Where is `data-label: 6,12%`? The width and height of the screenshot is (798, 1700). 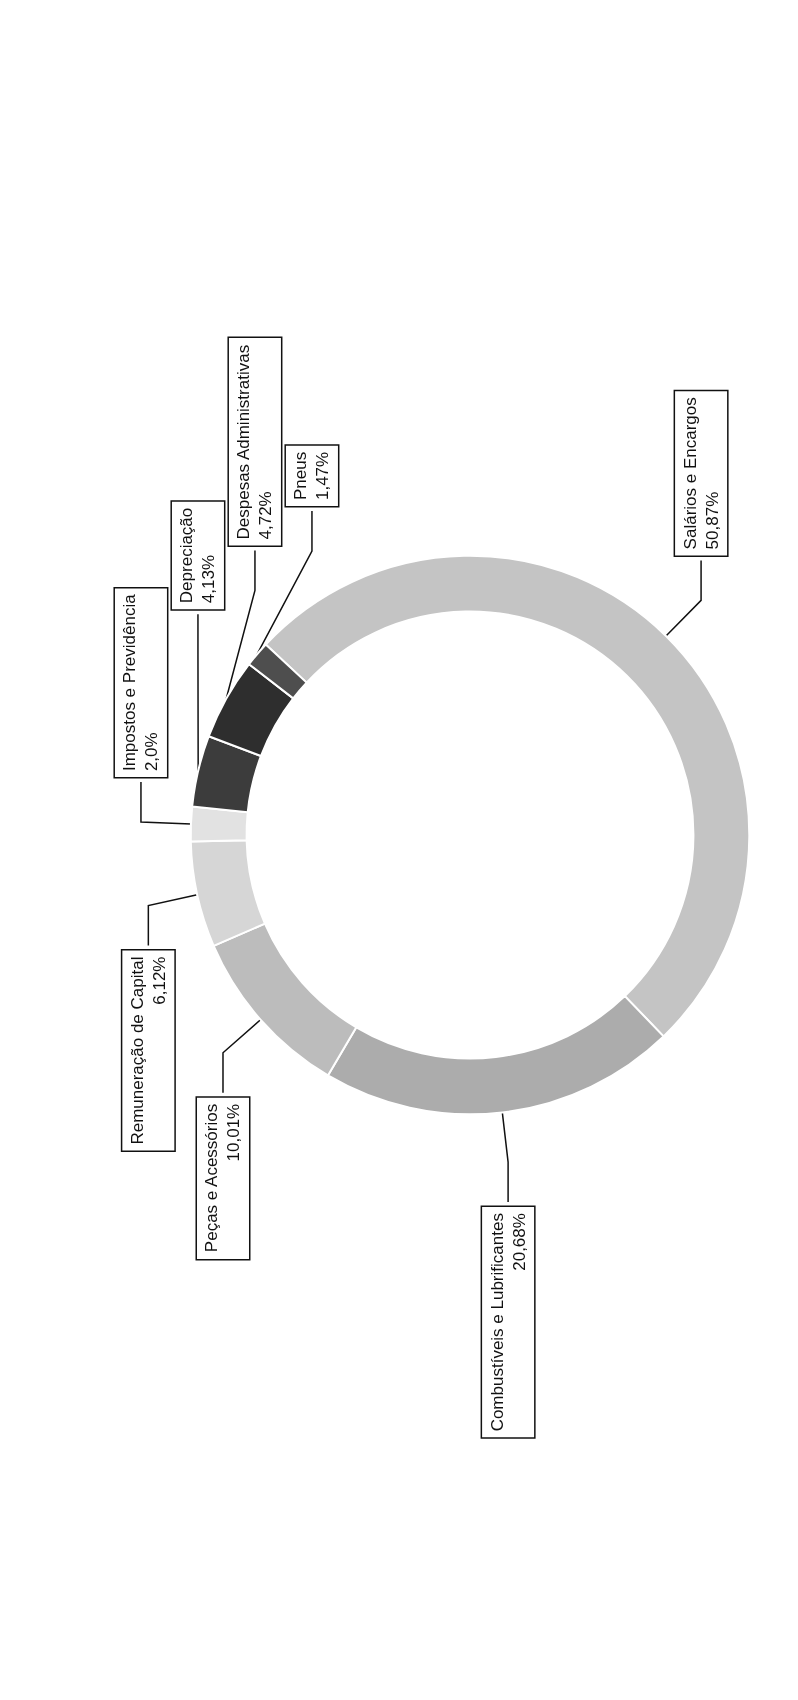 data-label: 6,12% is located at coordinates (159, 980).